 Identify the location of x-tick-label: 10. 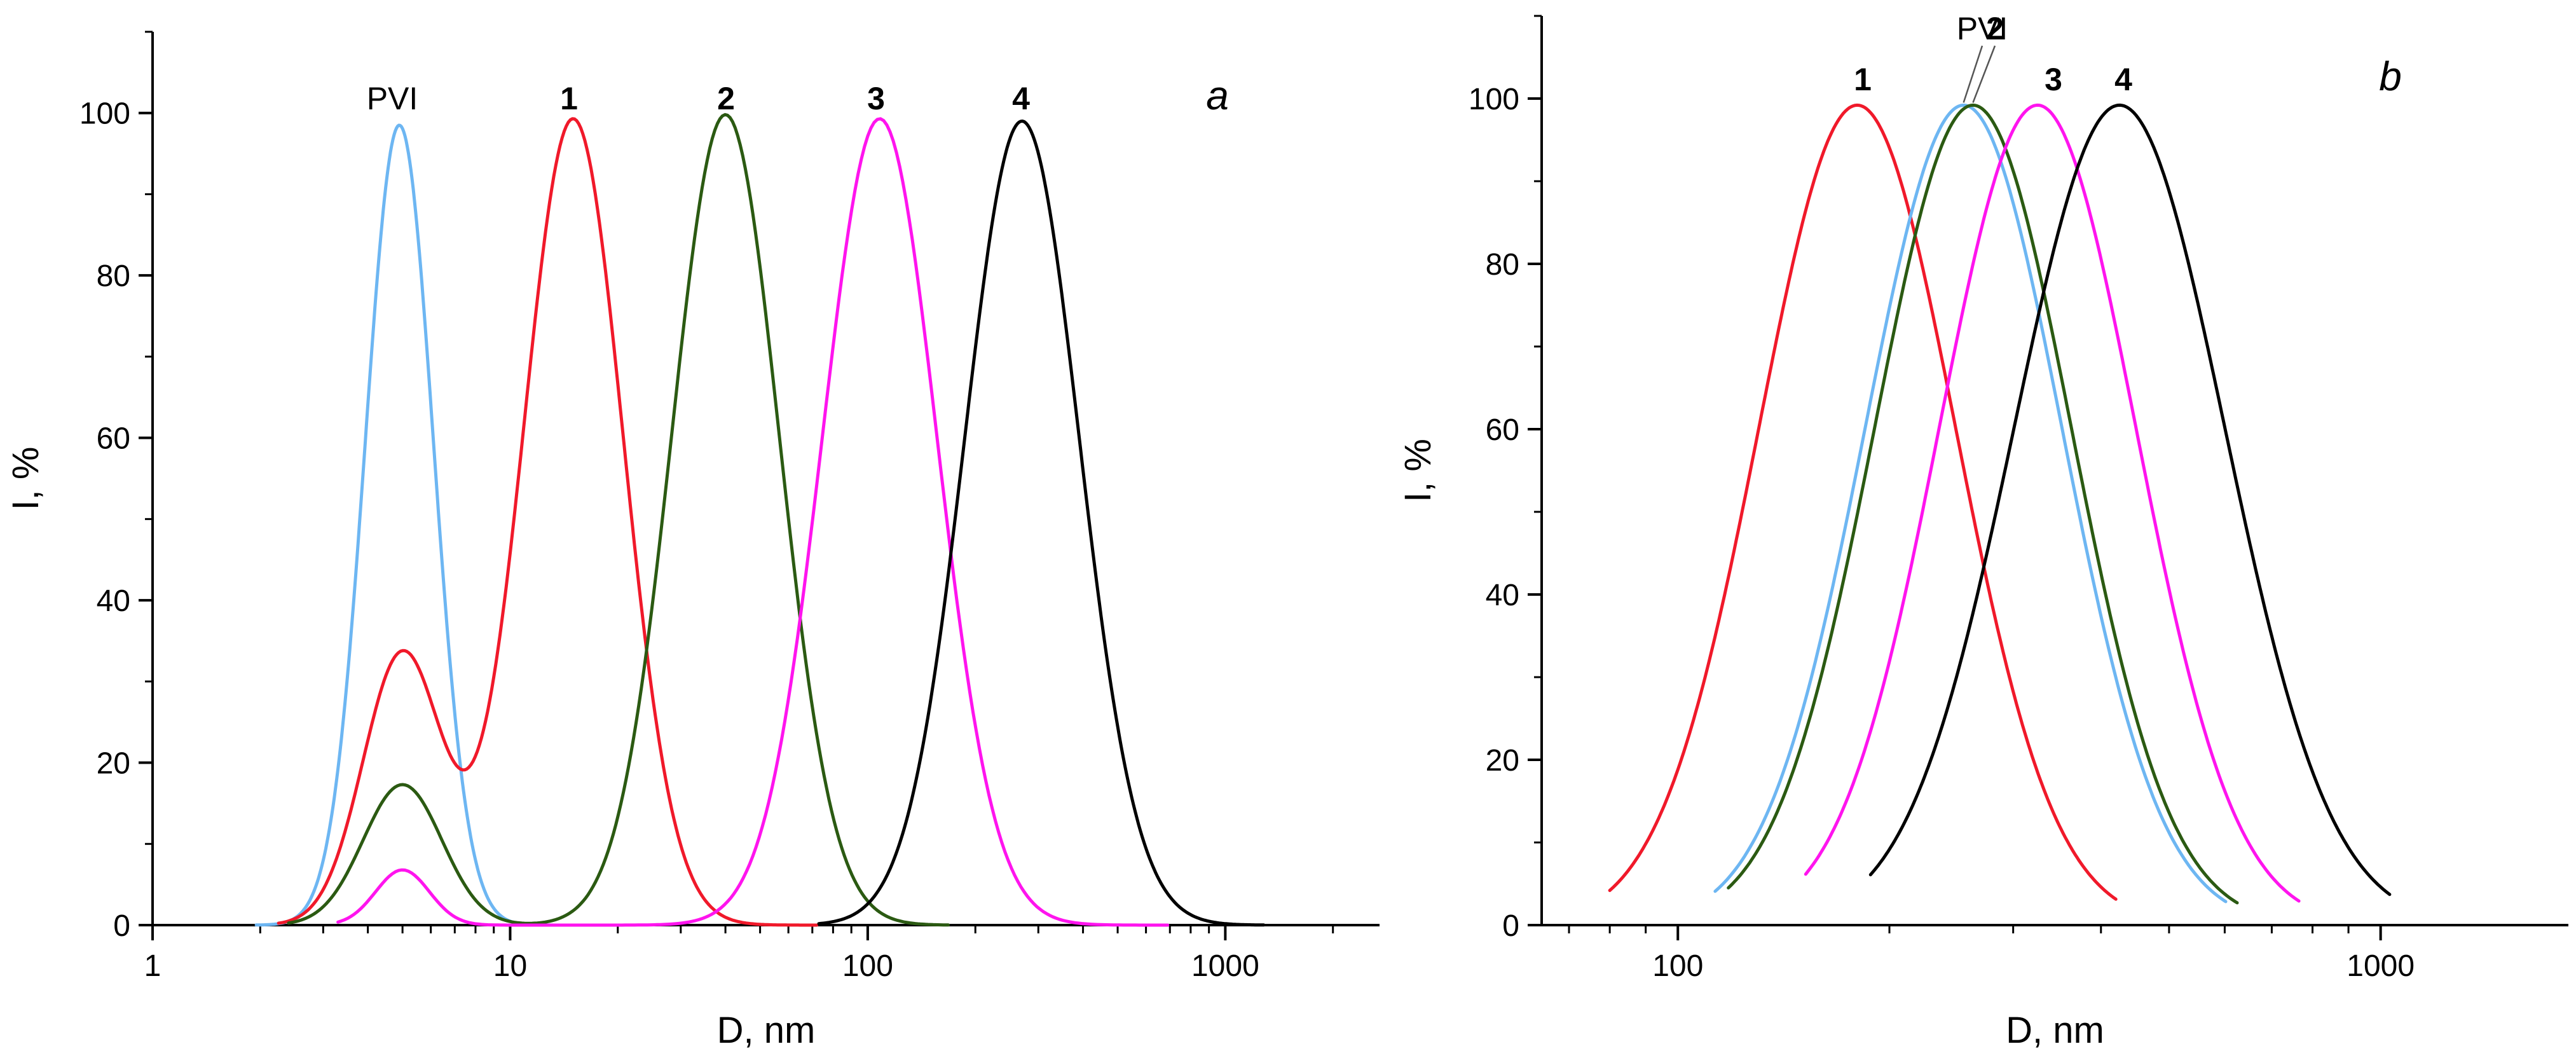
(510, 966).